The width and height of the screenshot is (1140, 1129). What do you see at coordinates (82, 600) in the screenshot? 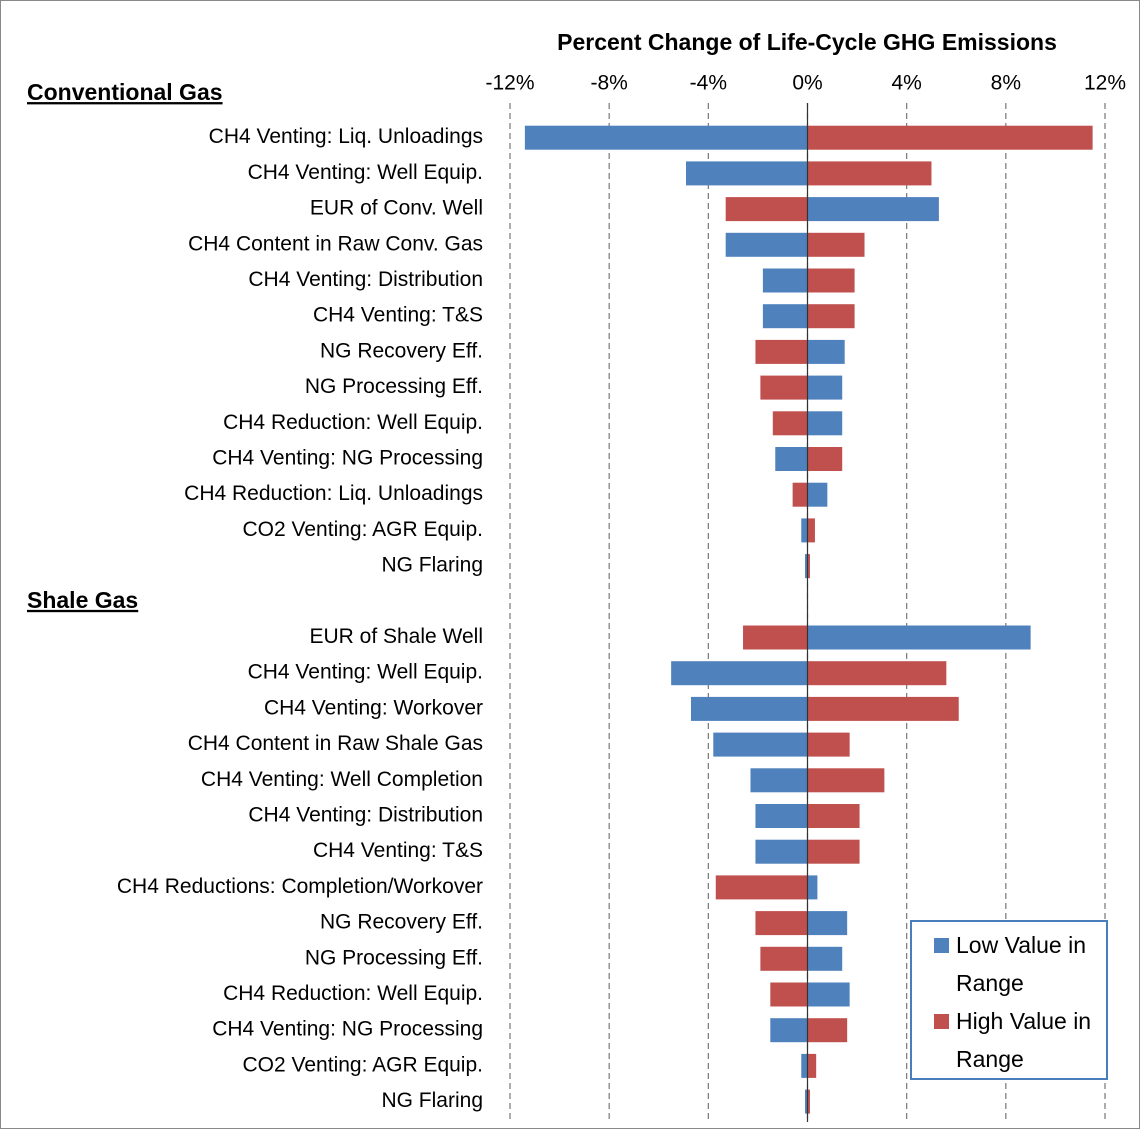
I see `group-header: Shale Gas` at bounding box center [82, 600].